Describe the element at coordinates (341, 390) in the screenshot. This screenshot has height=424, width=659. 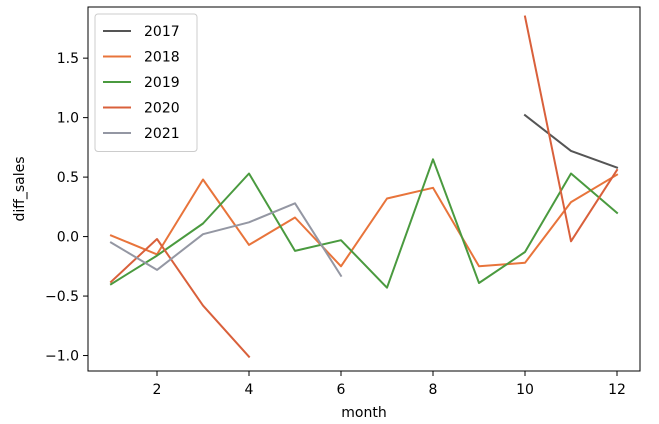
I see `x-tick-label: 6` at that location.